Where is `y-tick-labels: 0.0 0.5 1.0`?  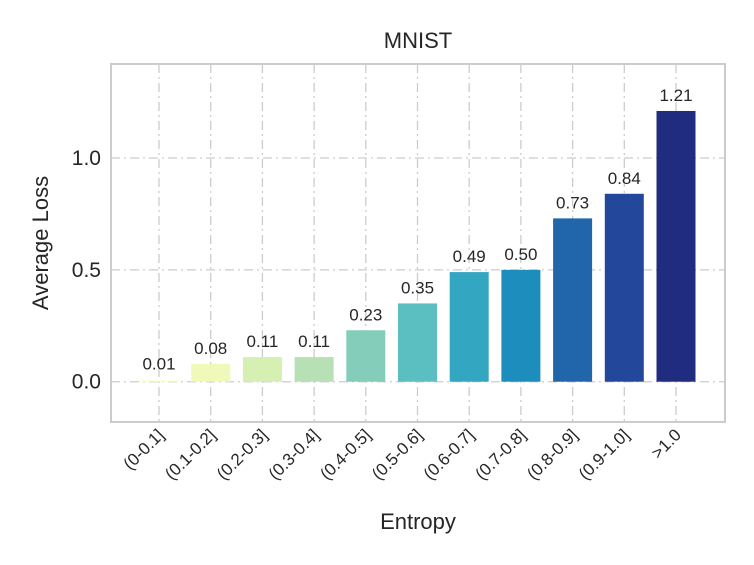 y-tick-labels: 0.0 0.5 1.0 is located at coordinates (86, 270).